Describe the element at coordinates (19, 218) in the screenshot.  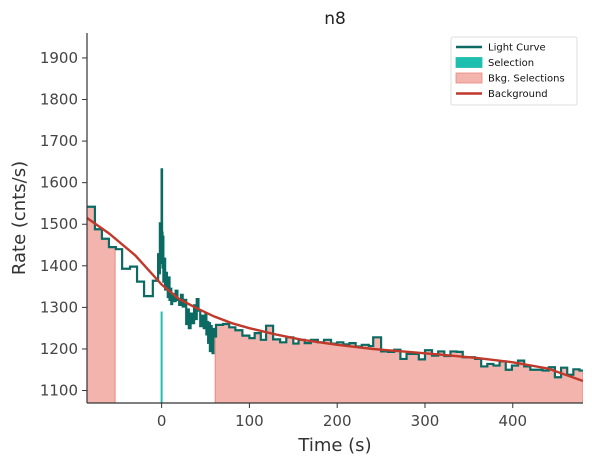
I see `y-axis-label: Rate (cnts/s)` at that location.